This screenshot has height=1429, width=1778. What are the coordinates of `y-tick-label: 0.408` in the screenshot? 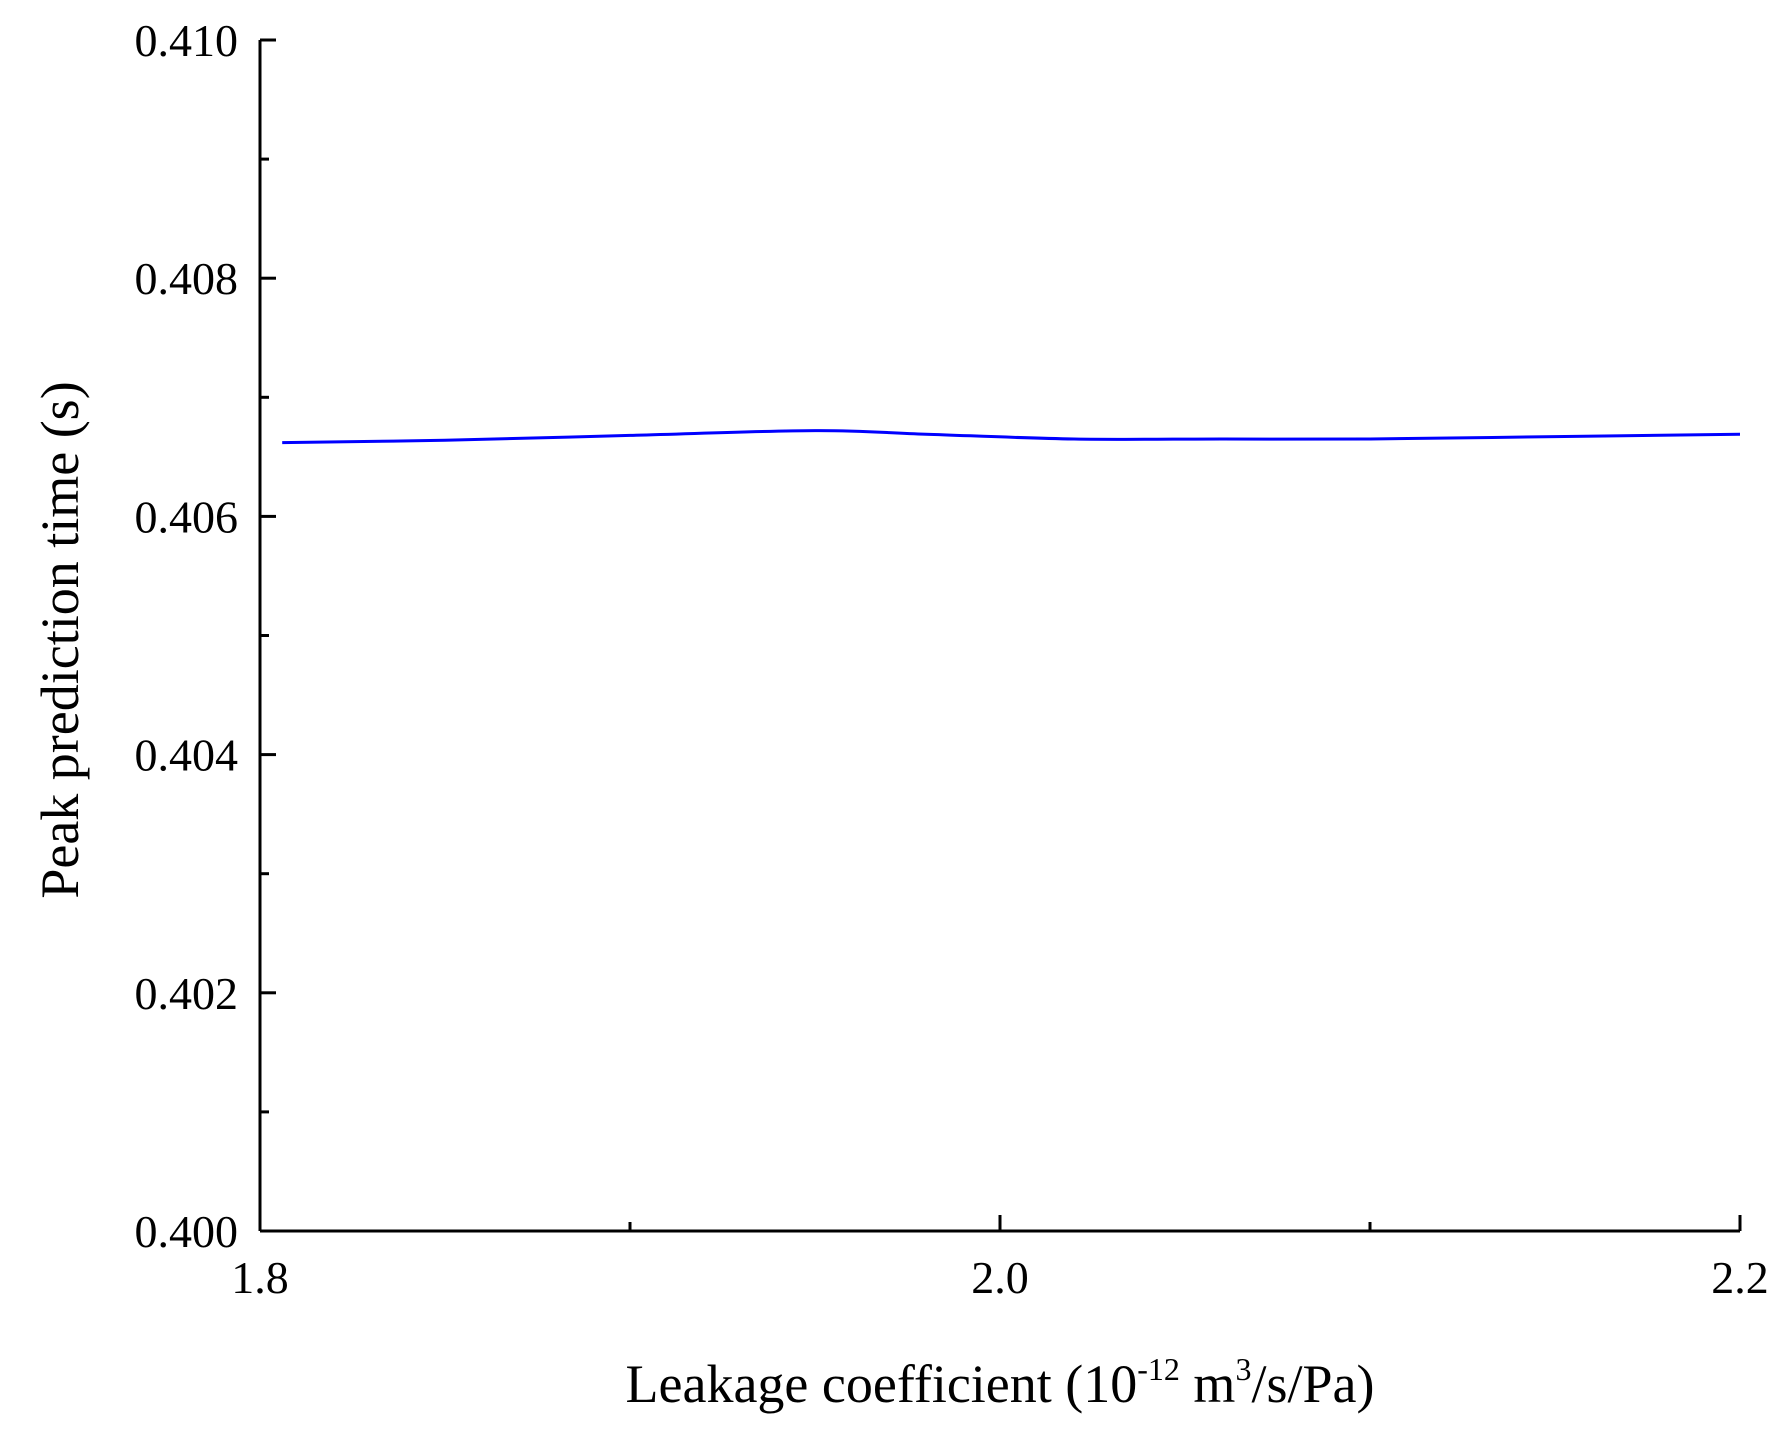 It's located at (187, 278).